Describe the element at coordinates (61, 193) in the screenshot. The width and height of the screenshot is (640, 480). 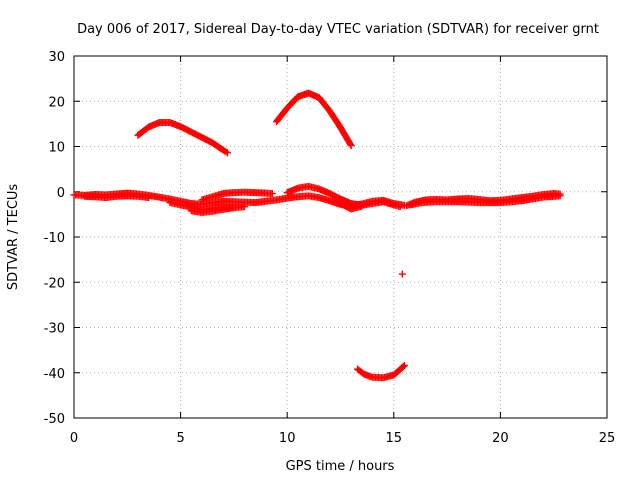
I see `y-tick-label: 0` at that location.